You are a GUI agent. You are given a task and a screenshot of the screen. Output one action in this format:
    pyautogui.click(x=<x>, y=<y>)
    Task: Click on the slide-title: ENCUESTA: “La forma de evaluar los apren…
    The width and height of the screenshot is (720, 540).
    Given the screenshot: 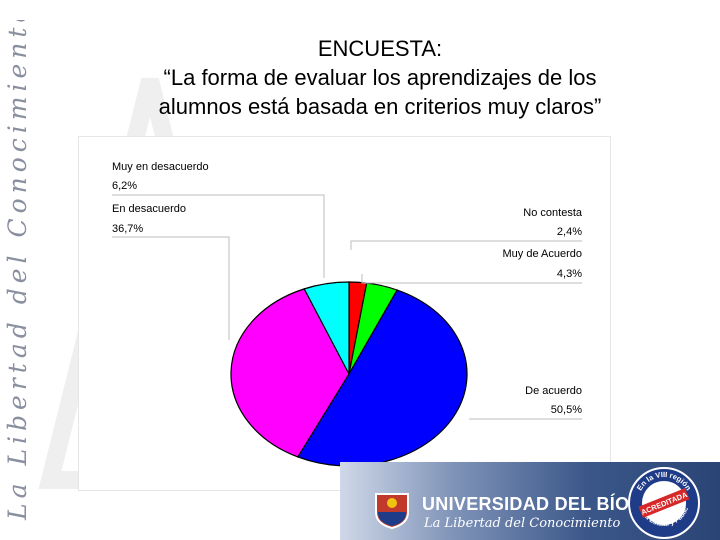 What is the action you would take?
    pyautogui.click(x=380, y=77)
    